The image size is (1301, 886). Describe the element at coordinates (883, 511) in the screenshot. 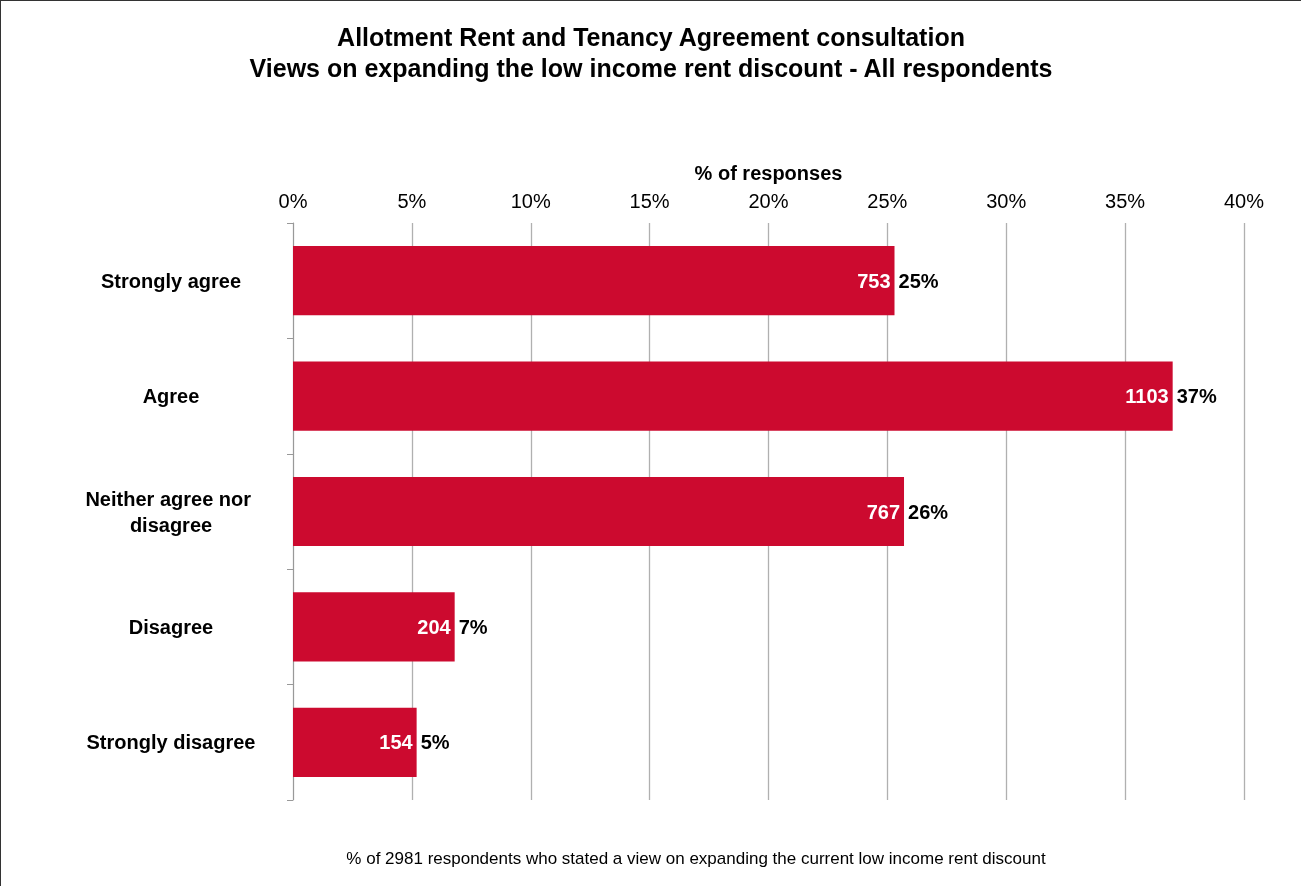

I see `annotation: 767` at that location.